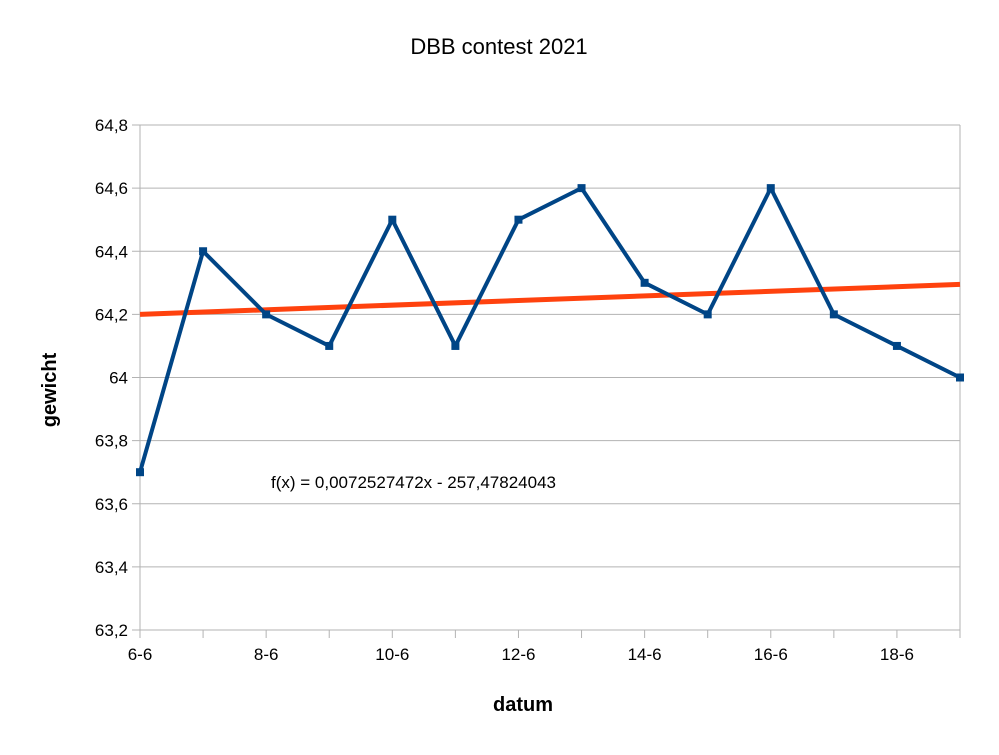 Image resolution: width=999 pixels, height=755 pixels. What do you see at coordinates (111, 314) in the screenshot?
I see `y-tick-label: 64,2` at bounding box center [111, 314].